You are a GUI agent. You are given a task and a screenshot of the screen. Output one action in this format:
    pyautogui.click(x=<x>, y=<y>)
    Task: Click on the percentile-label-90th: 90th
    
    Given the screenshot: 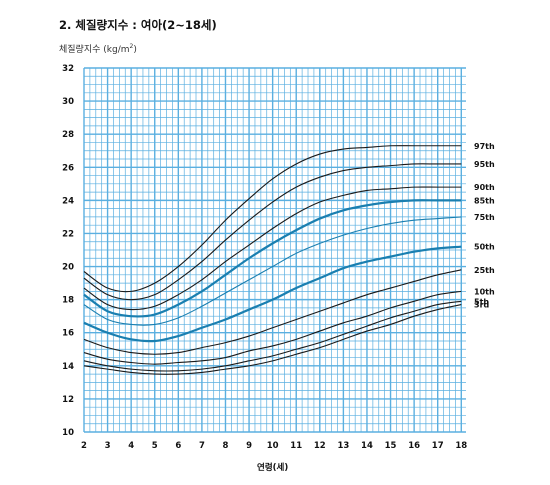 What is the action you would take?
    pyautogui.click(x=484, y=187)
    